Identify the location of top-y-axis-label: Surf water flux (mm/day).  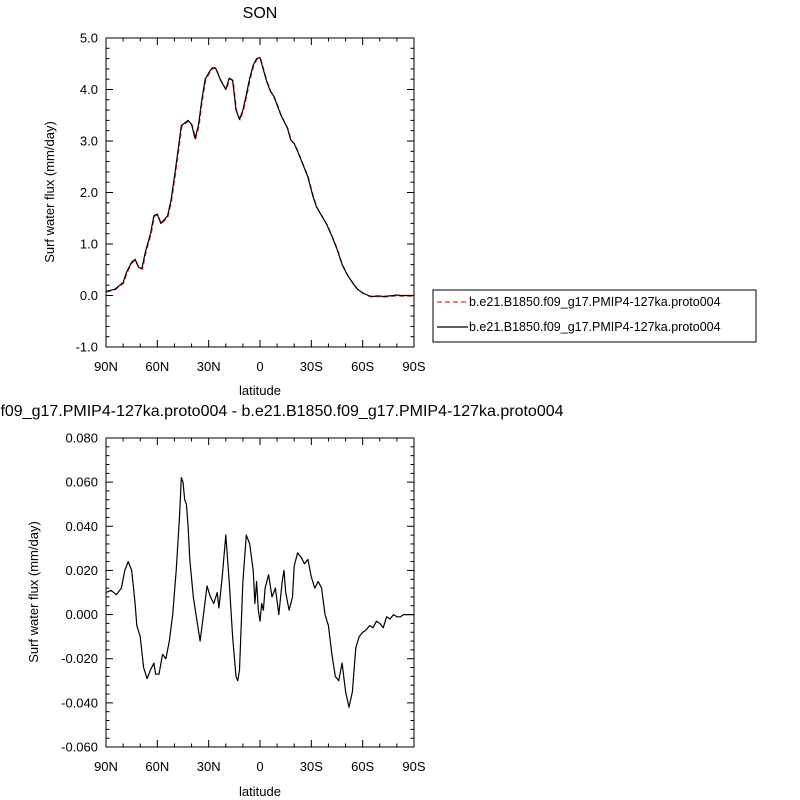
(49, 192).